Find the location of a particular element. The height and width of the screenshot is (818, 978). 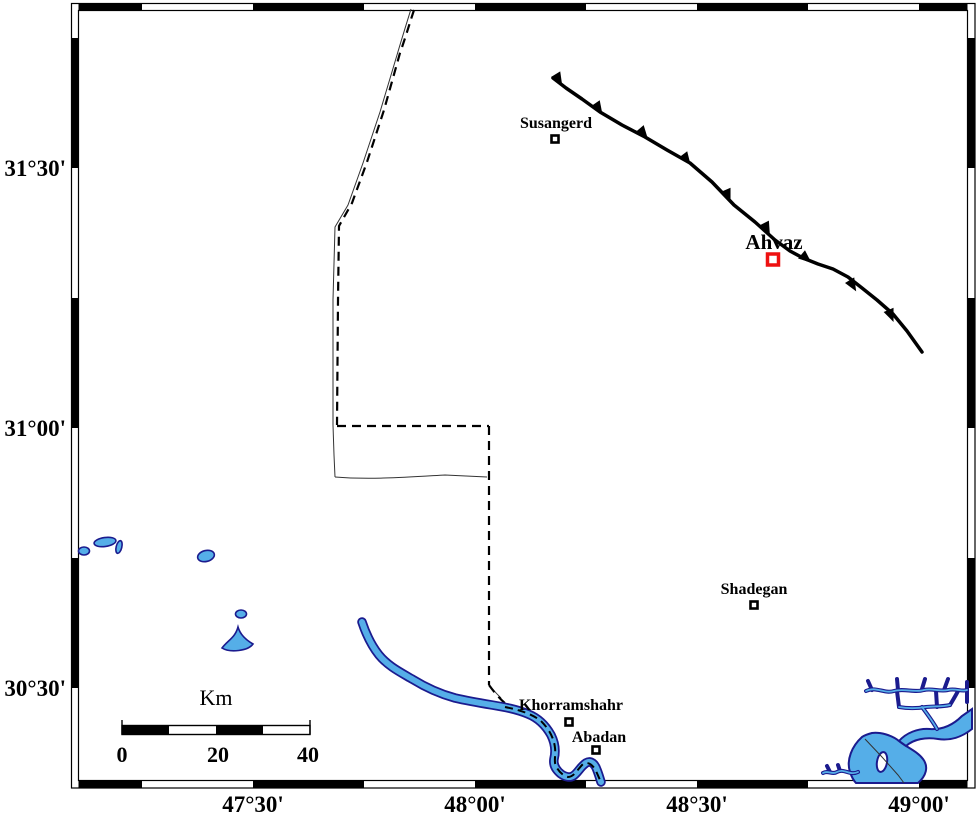

scale-bar: Km 0 20 40 is located at coordinates (218, 726).